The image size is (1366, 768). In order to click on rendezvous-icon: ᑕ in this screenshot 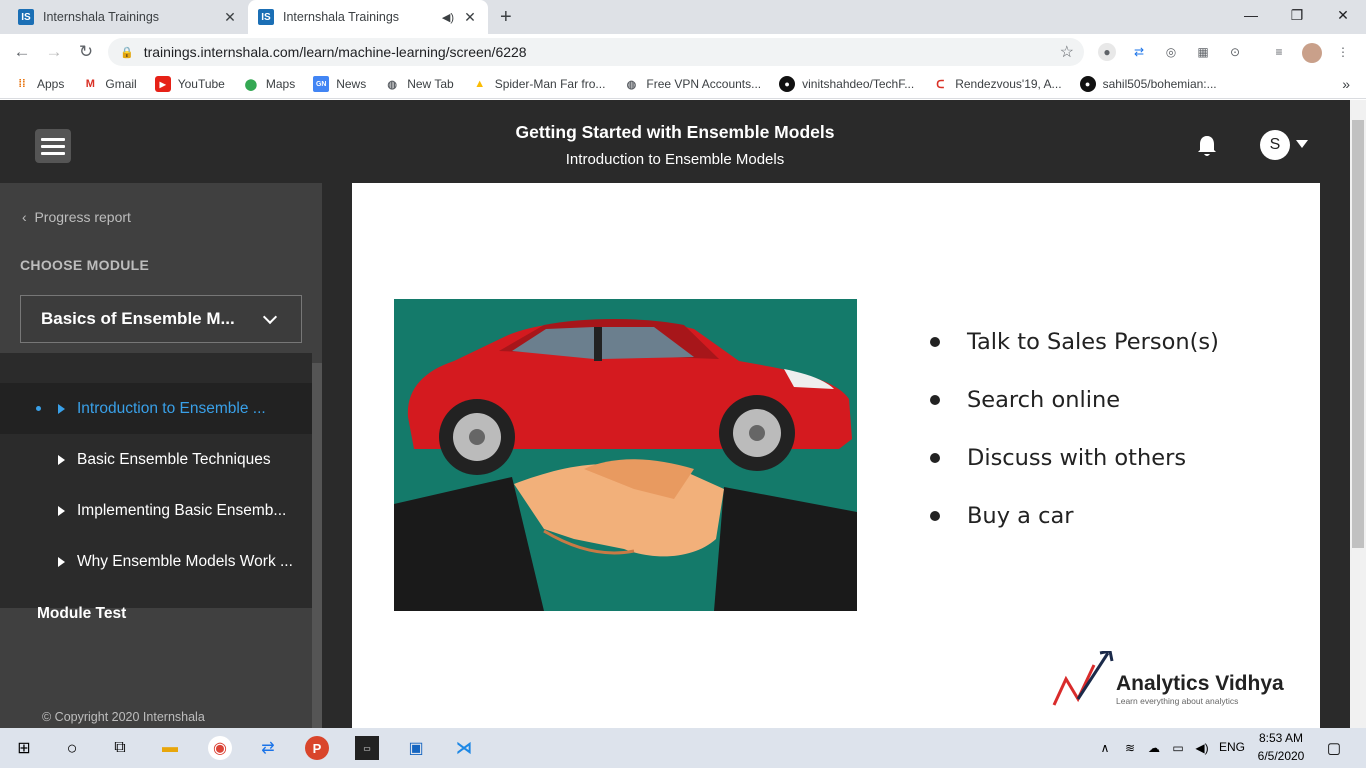, I will do `click(940, 84)`.